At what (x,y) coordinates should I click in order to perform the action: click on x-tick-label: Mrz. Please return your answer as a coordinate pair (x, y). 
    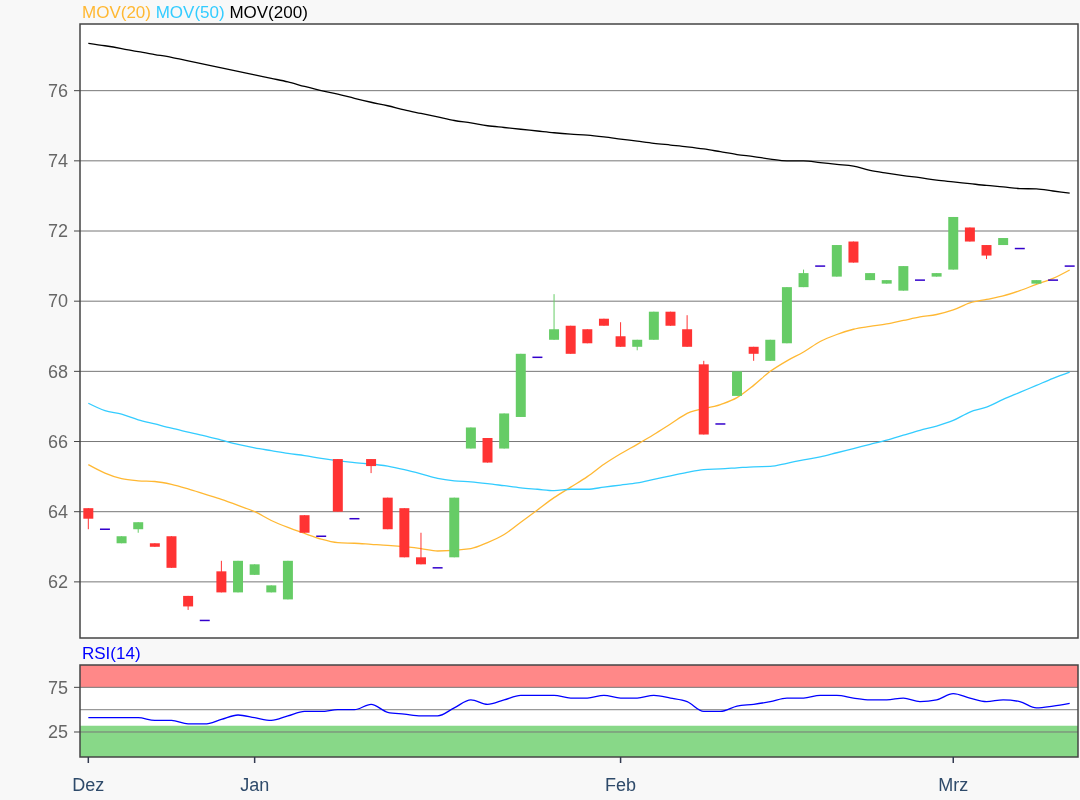
    Looking at the image, I should click on (953, 785).